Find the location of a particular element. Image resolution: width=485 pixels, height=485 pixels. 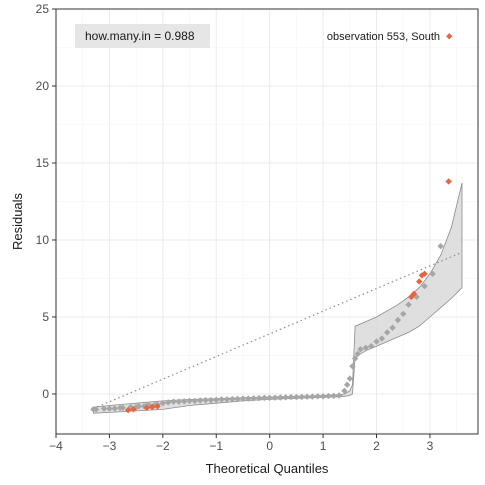

annotation-box: how.many.in = 0.988 is located at coordinates (142, 36).